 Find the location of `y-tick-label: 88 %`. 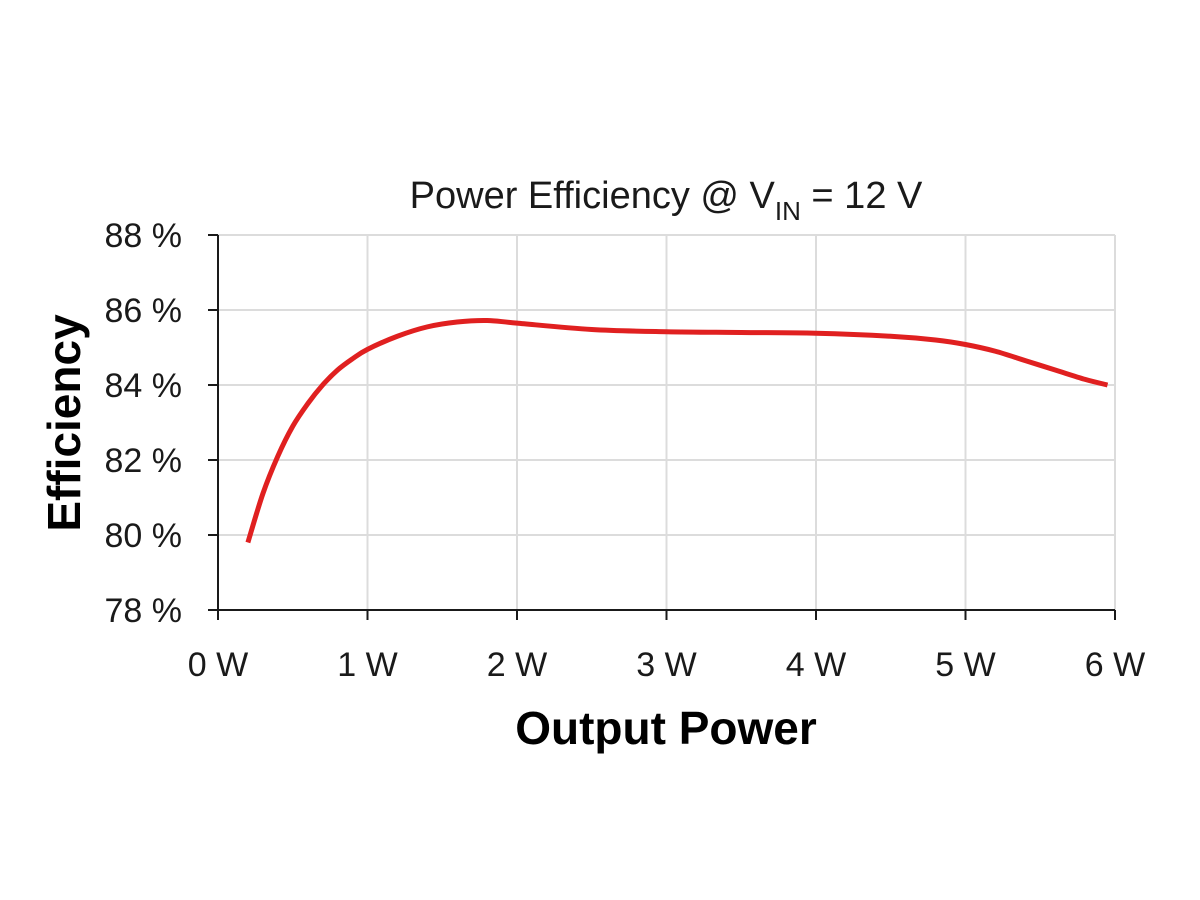

y-tick-label: 88 % is located at coordinates (144, 236).